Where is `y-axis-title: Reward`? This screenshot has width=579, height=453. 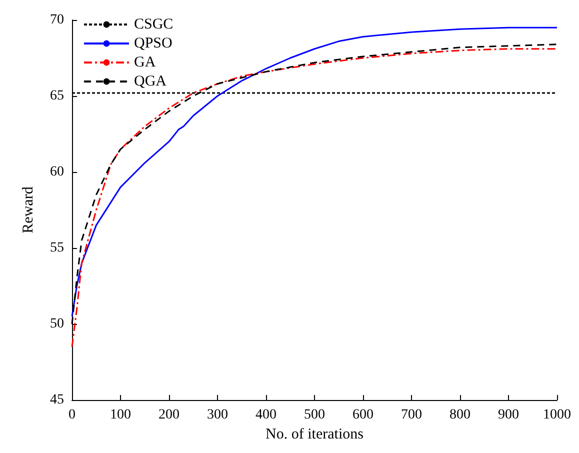
y-axis-title: Reward is located at coordinates (28, 210).